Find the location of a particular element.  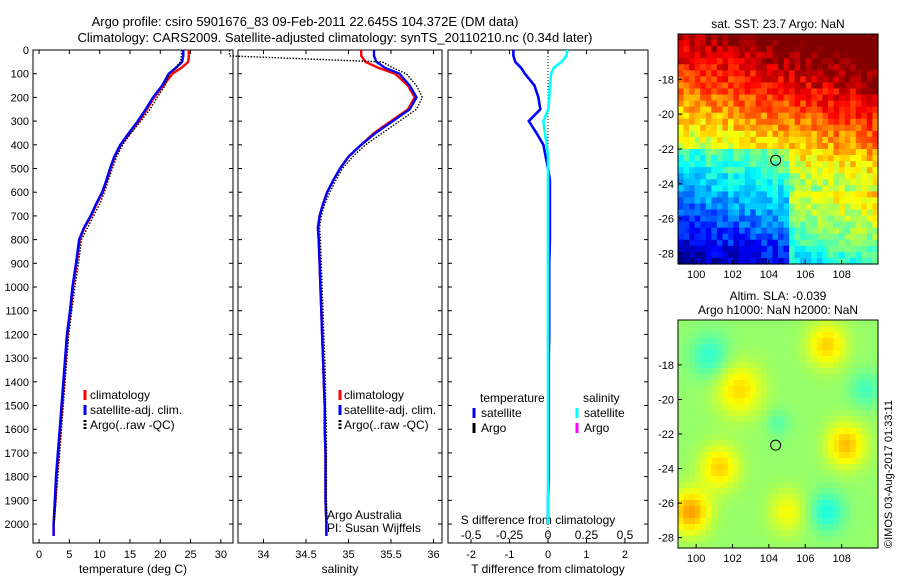

legend-label: satellite-adj. clim. is located at coordinates (390, 410).